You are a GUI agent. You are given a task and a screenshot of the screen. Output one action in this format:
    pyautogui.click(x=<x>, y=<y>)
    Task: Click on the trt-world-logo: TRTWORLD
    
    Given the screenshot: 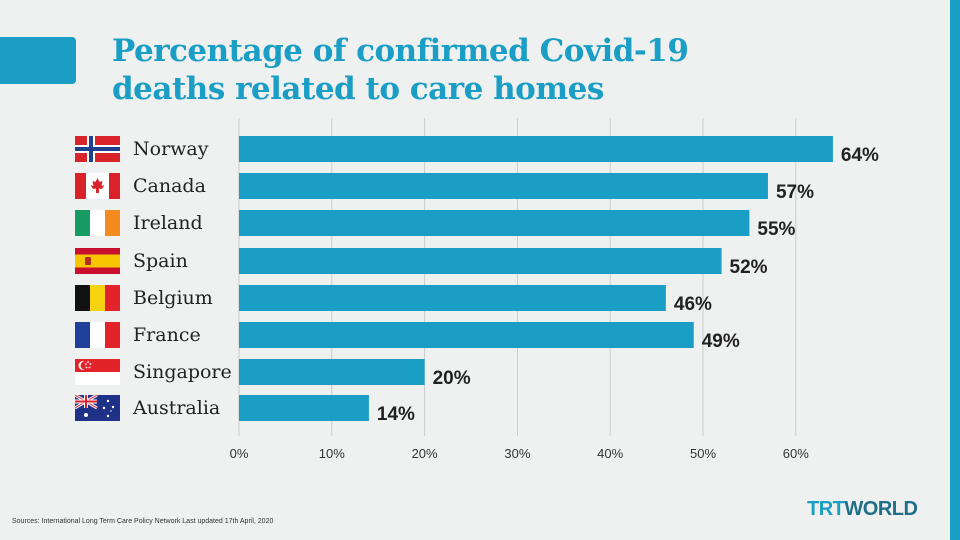 What is the action you would take?
    pyautogui.click(x=862, y=509)
    